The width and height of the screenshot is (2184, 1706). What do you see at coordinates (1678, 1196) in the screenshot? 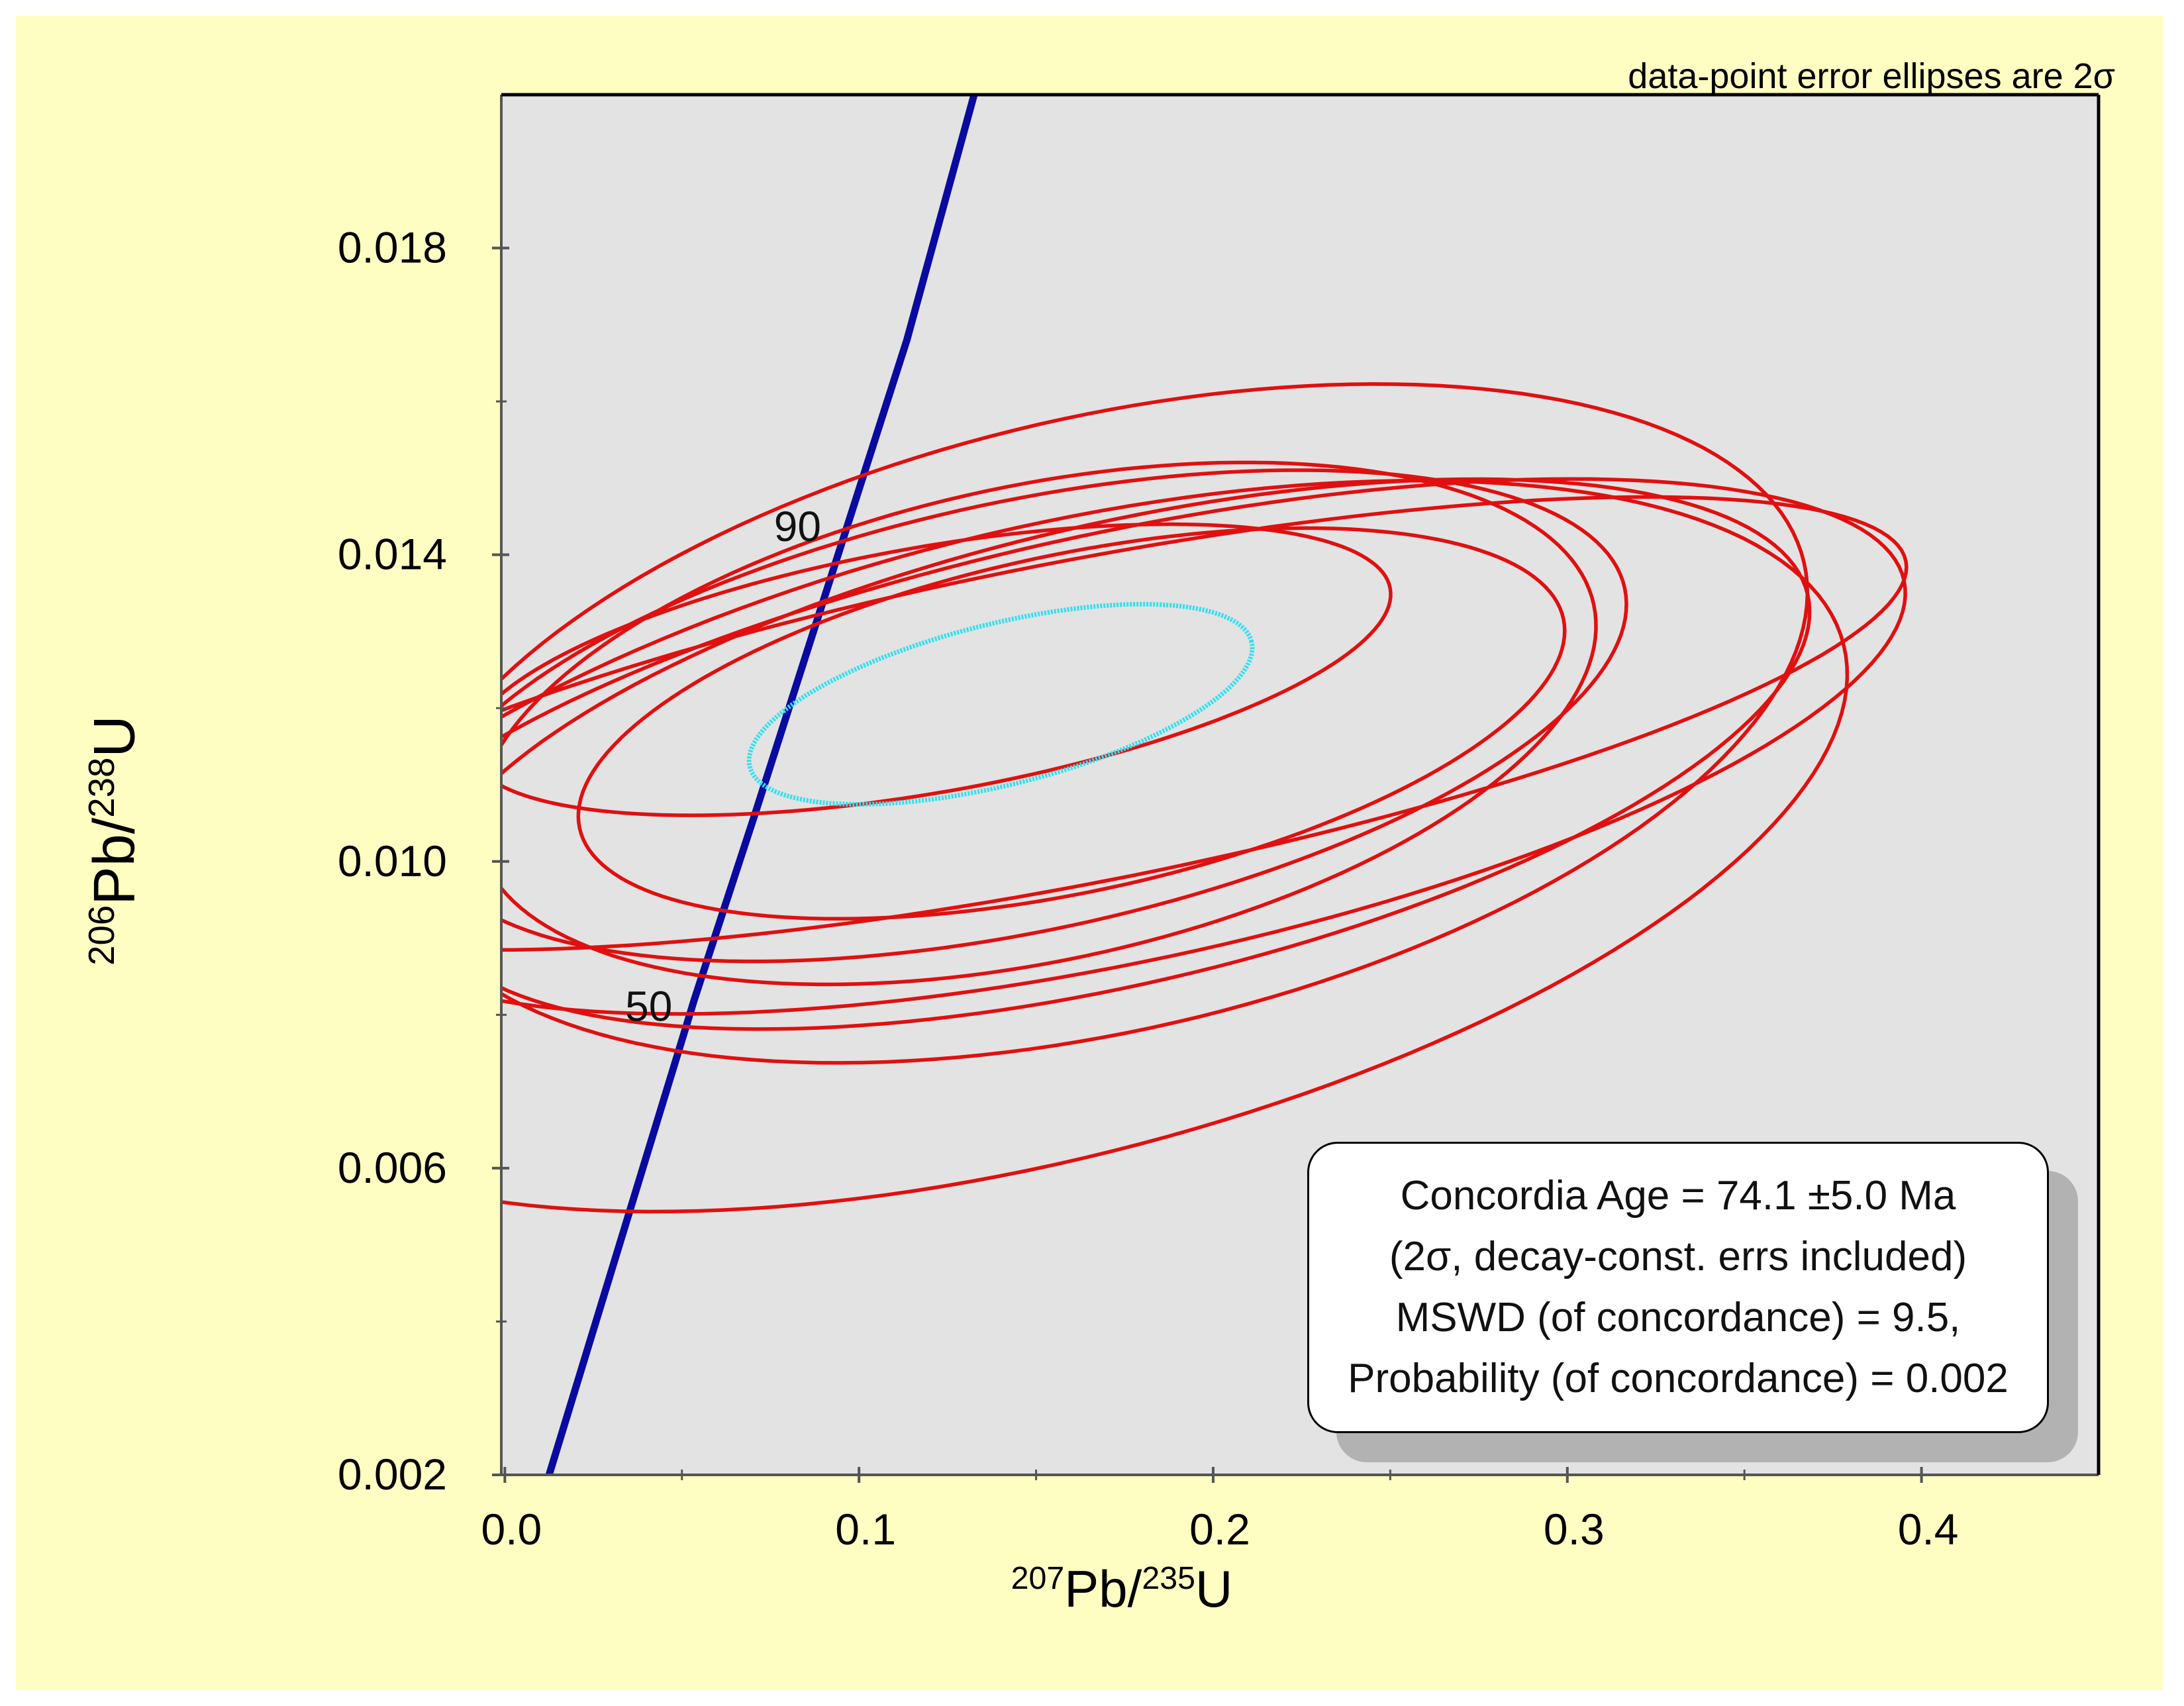
I see `concordia-age-line: Concordia Age = 74.1 ±5.0 Ma` at bounding box center [1678, 1196].